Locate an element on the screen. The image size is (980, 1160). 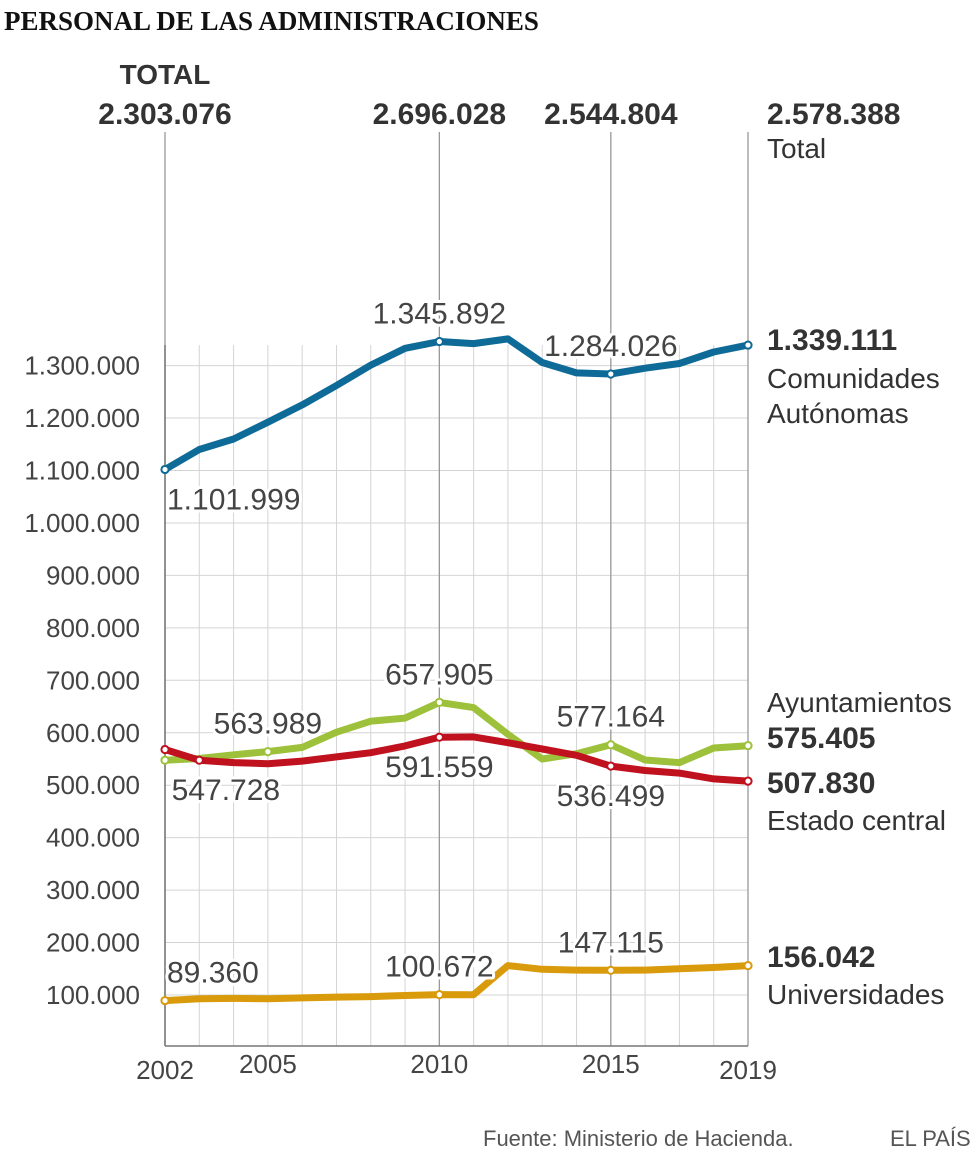
source-note: Fuente: Ministerio de Hacienda. is located at coordinates (638, 1138).